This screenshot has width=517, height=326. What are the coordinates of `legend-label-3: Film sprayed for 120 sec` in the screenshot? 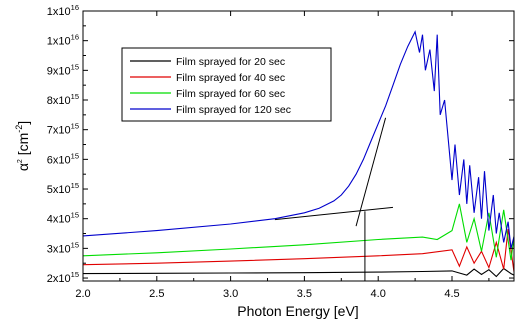 It's located at (233, 110).